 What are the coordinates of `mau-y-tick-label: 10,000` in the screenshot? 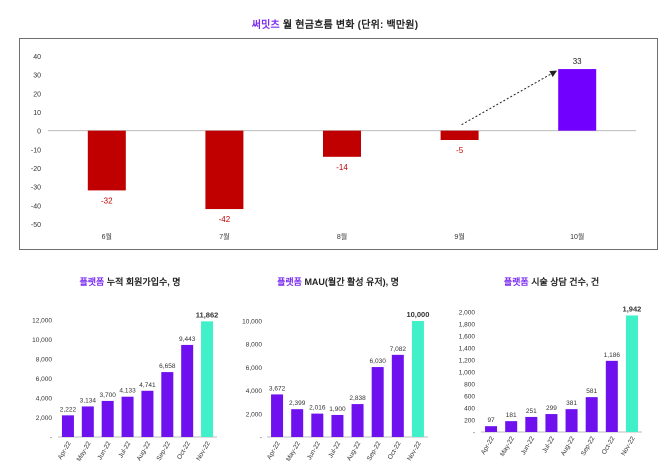 It's located at (252, 322).